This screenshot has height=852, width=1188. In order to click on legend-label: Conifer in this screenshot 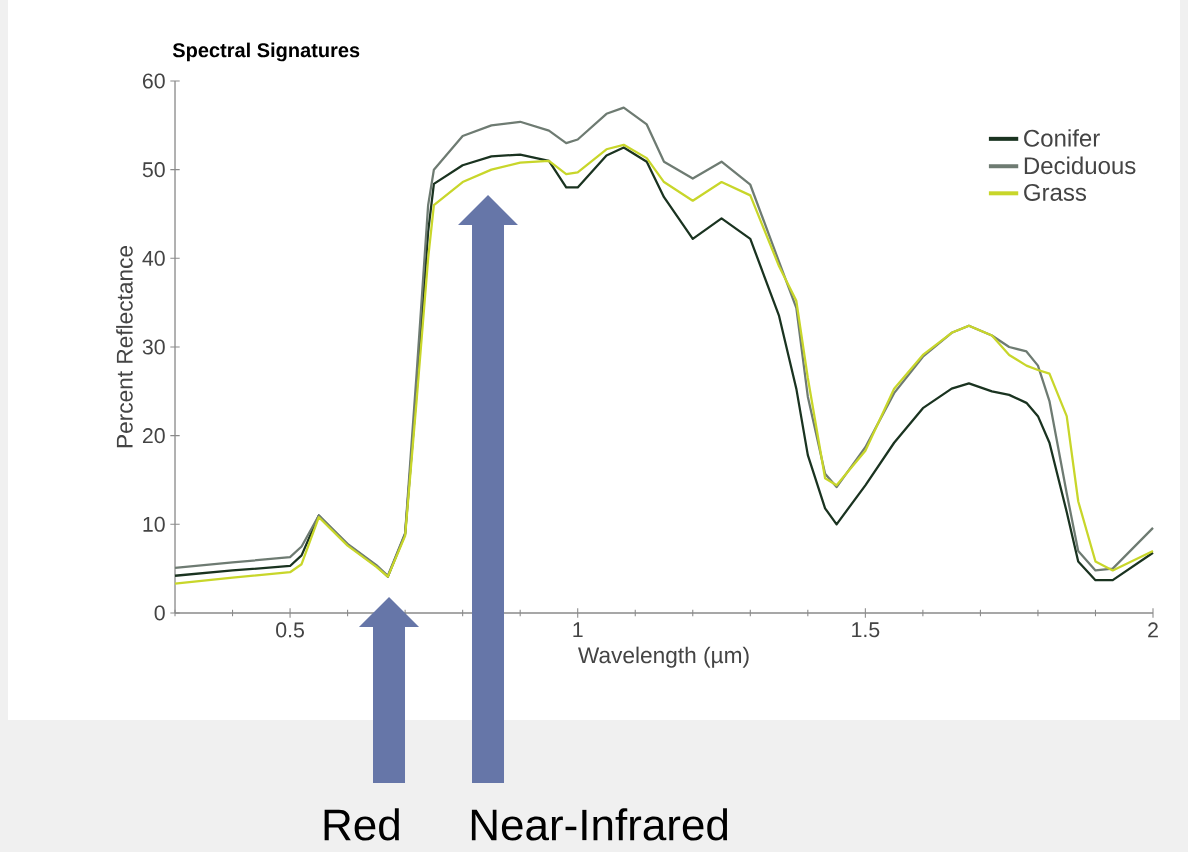, I will do `click(1062, 138)`.